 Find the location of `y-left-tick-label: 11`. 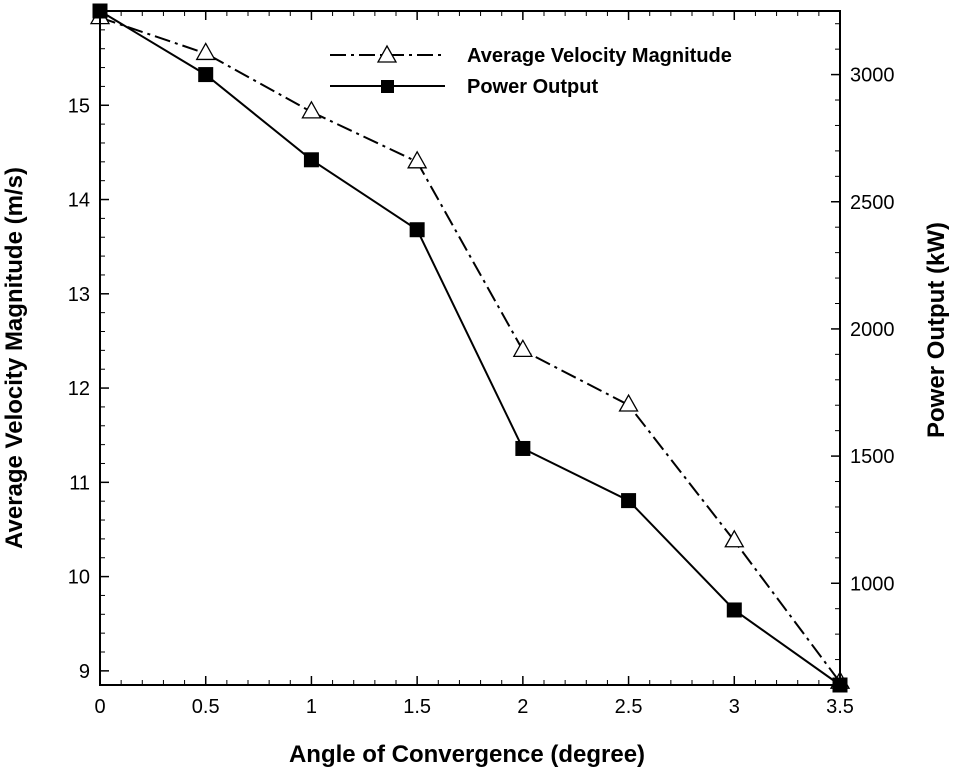

y-left-tick-label: 11 is located at coordinates (79, 483).